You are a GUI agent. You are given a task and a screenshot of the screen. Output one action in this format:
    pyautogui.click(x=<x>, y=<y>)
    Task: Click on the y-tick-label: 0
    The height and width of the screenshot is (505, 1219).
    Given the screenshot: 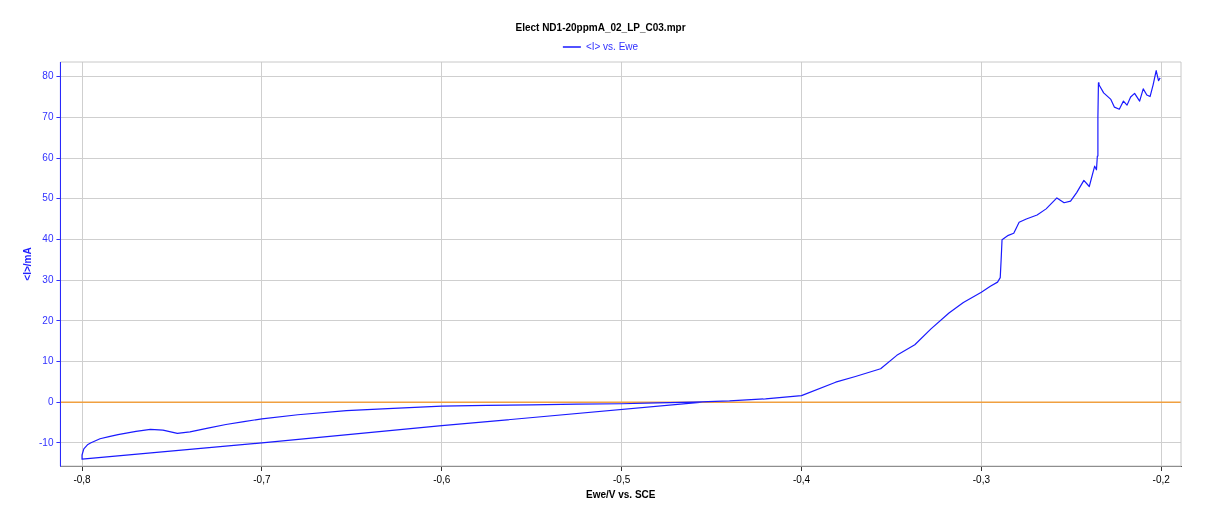 What is the action you would take?
    pyautogui.click(x=50, y=401)
    